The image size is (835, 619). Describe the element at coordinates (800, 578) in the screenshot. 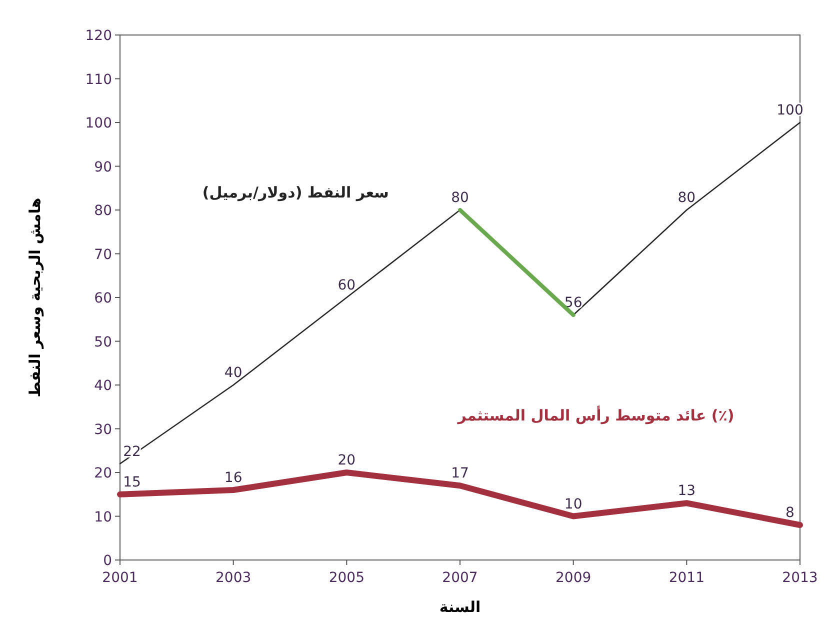

I see `x-tick-label: 2013` at that location.